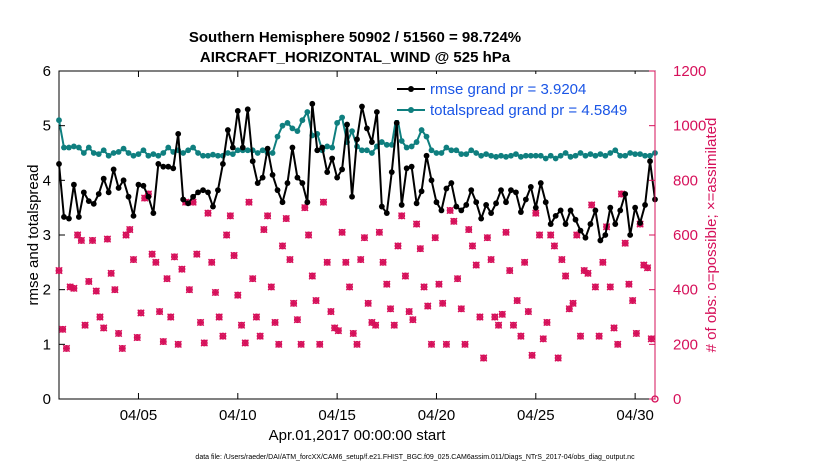  Describe the element at coordinates (47, 399) in the screenshot. I see `y-tick-label: 0` at that location.